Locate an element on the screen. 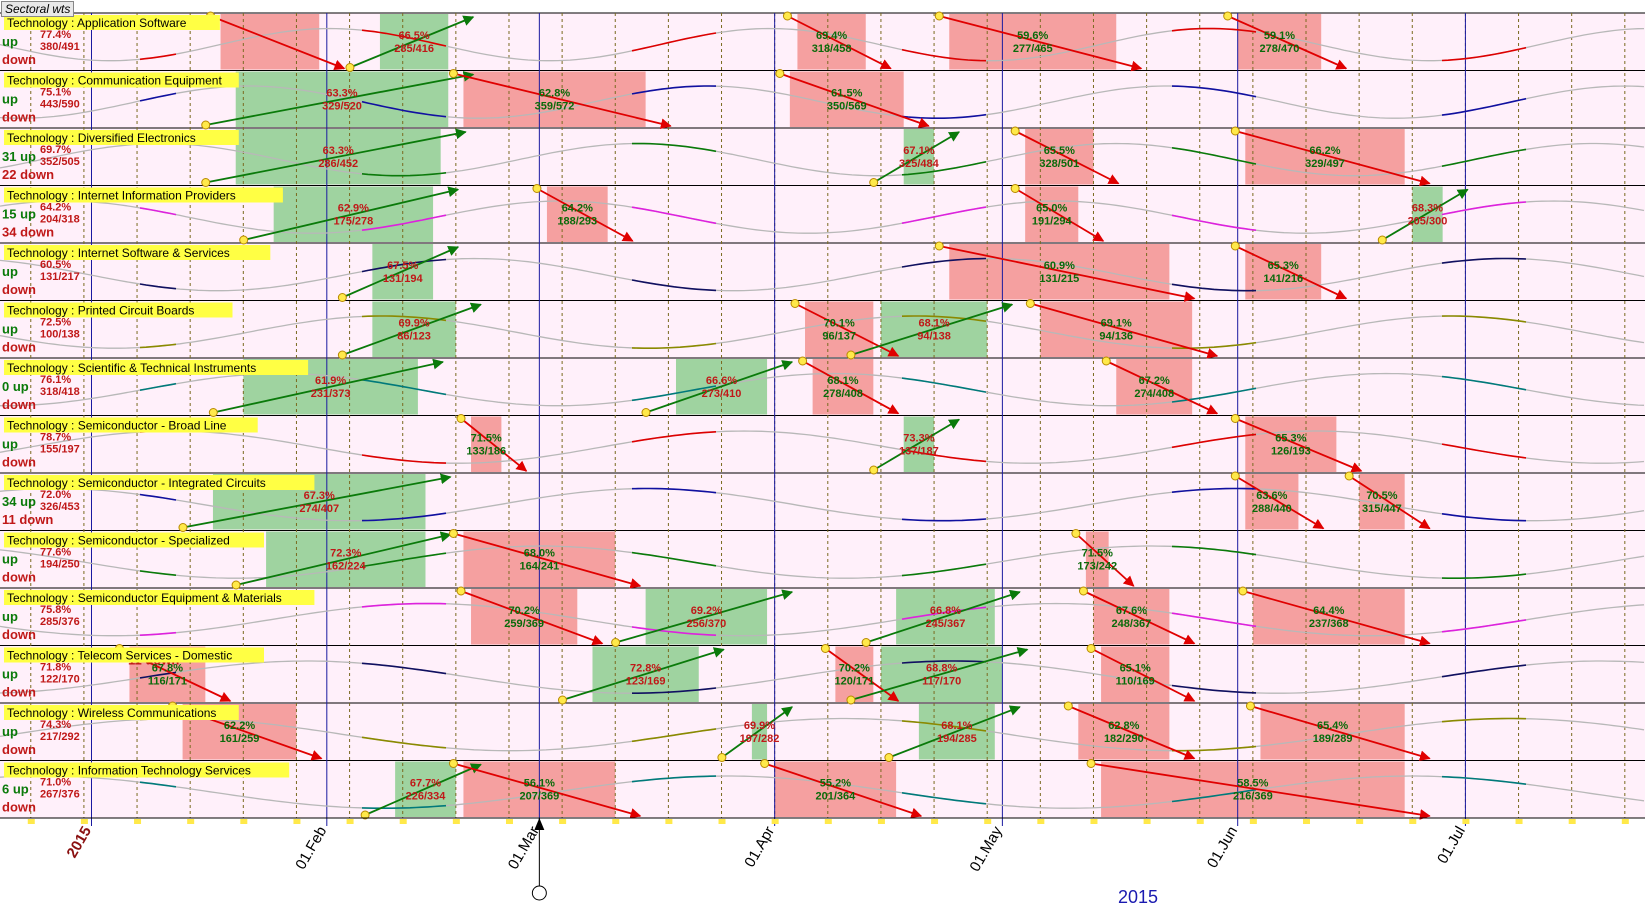  zone-count-label: 197/282 is located at coordinates (760, 739).